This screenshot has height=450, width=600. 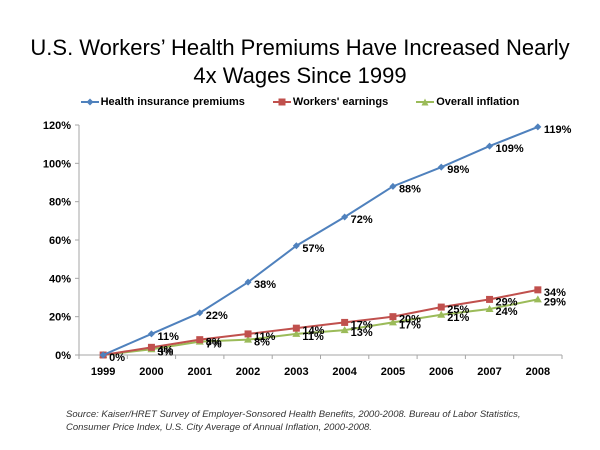 I want to click on legend-label-inflation: Overall inflation, so click(x=478, y=102).